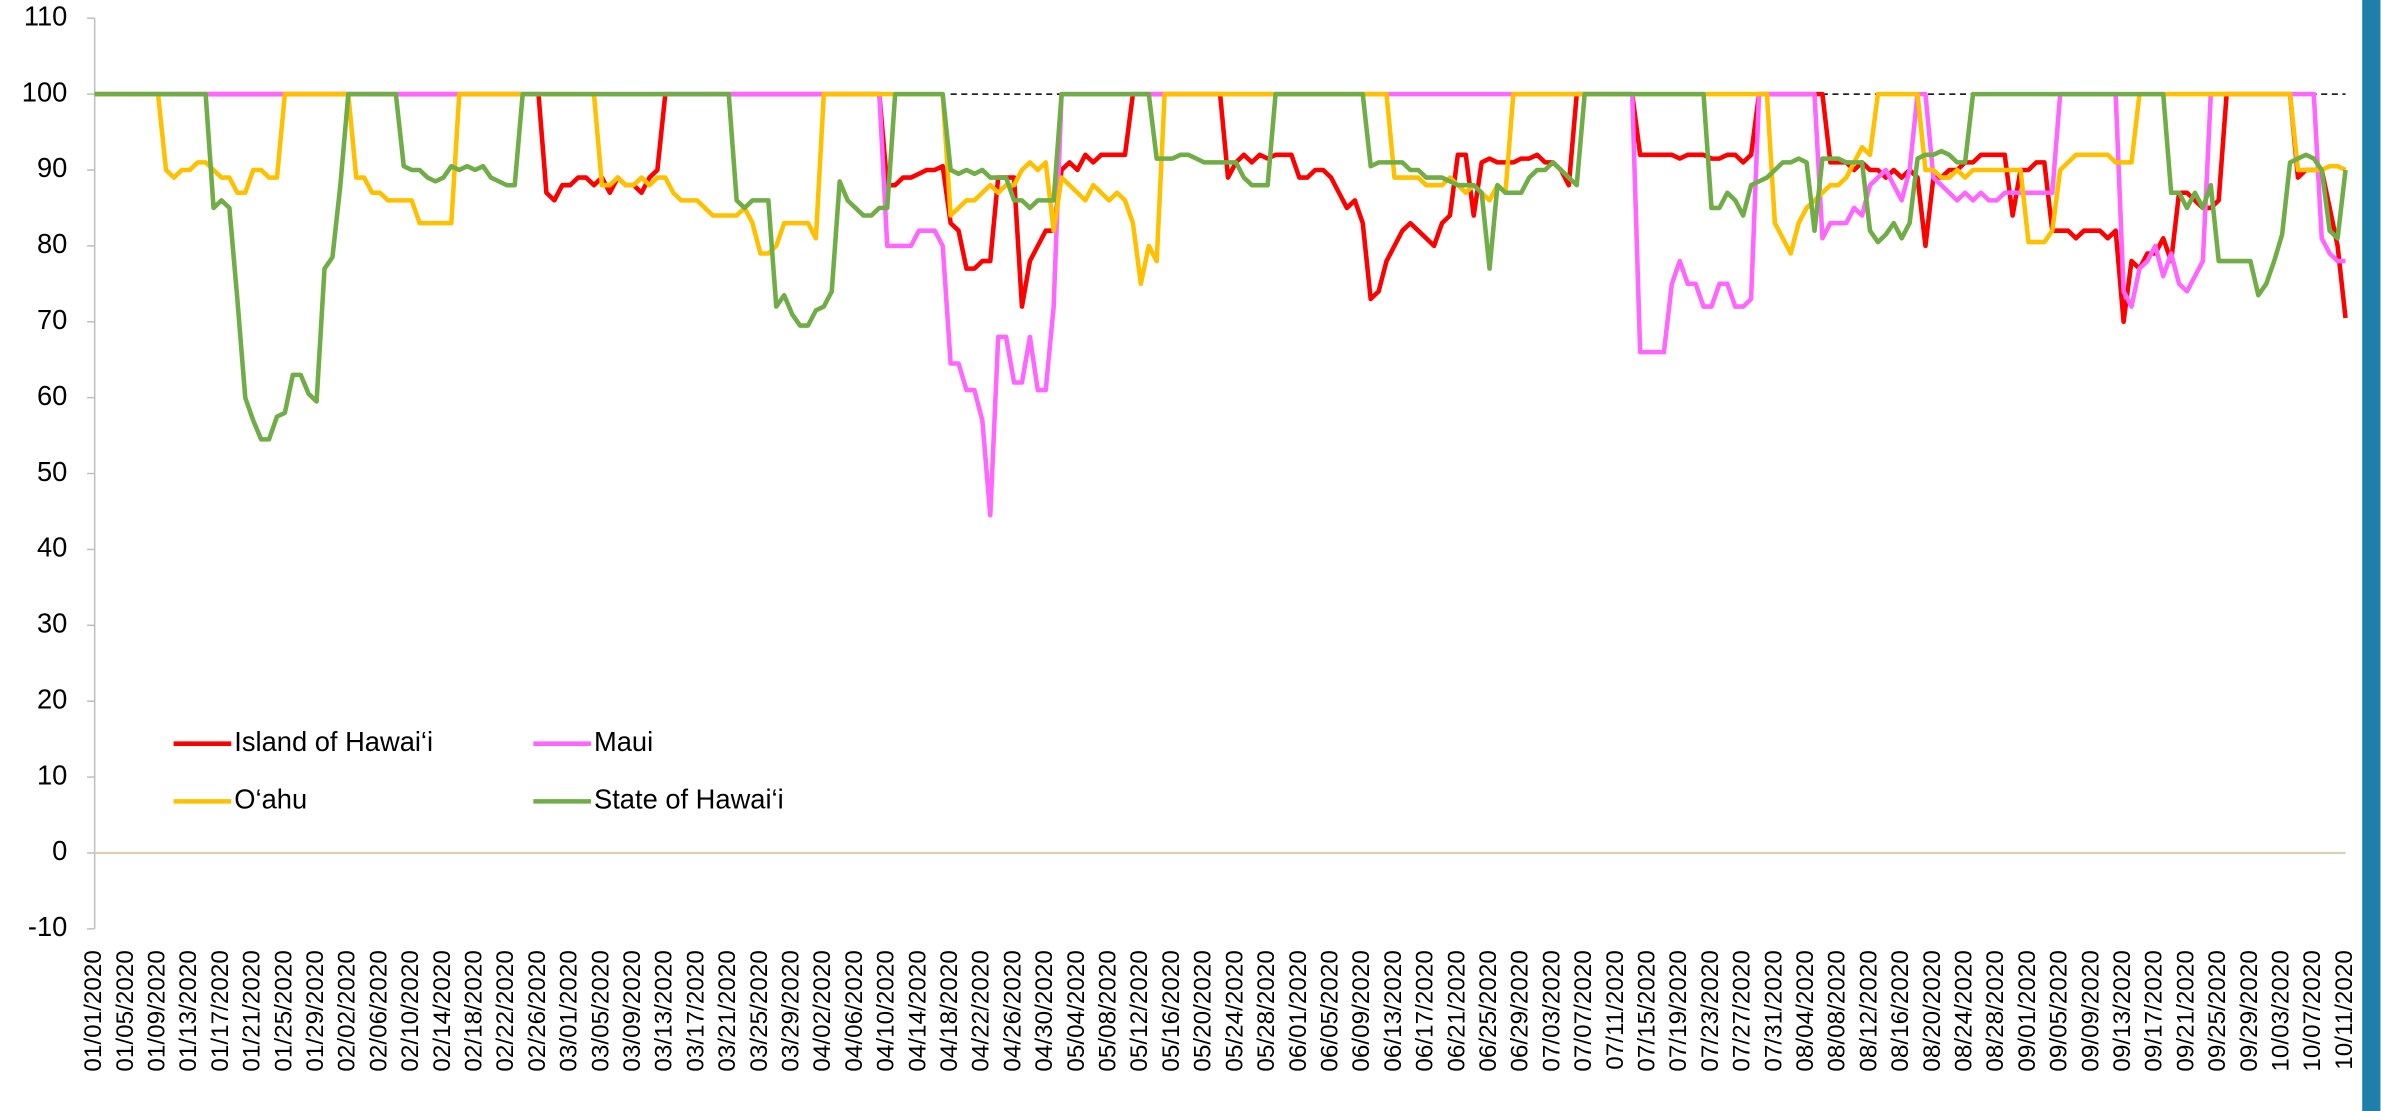 This screenshot has width=2381, height=1111. What do you see at coordinates (1488, 1010) in the screenshot?
I see `x-tick-label: 06/25/2020` at bounding box center [1488, 1010].